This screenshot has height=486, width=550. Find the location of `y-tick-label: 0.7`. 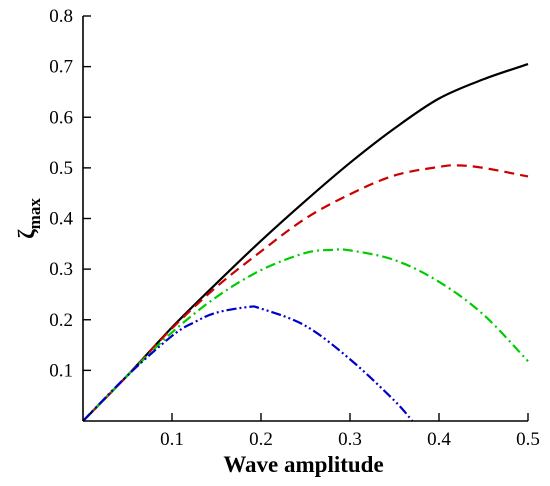

y-tick-label: 0.7 is located at coordinates (61, 67).